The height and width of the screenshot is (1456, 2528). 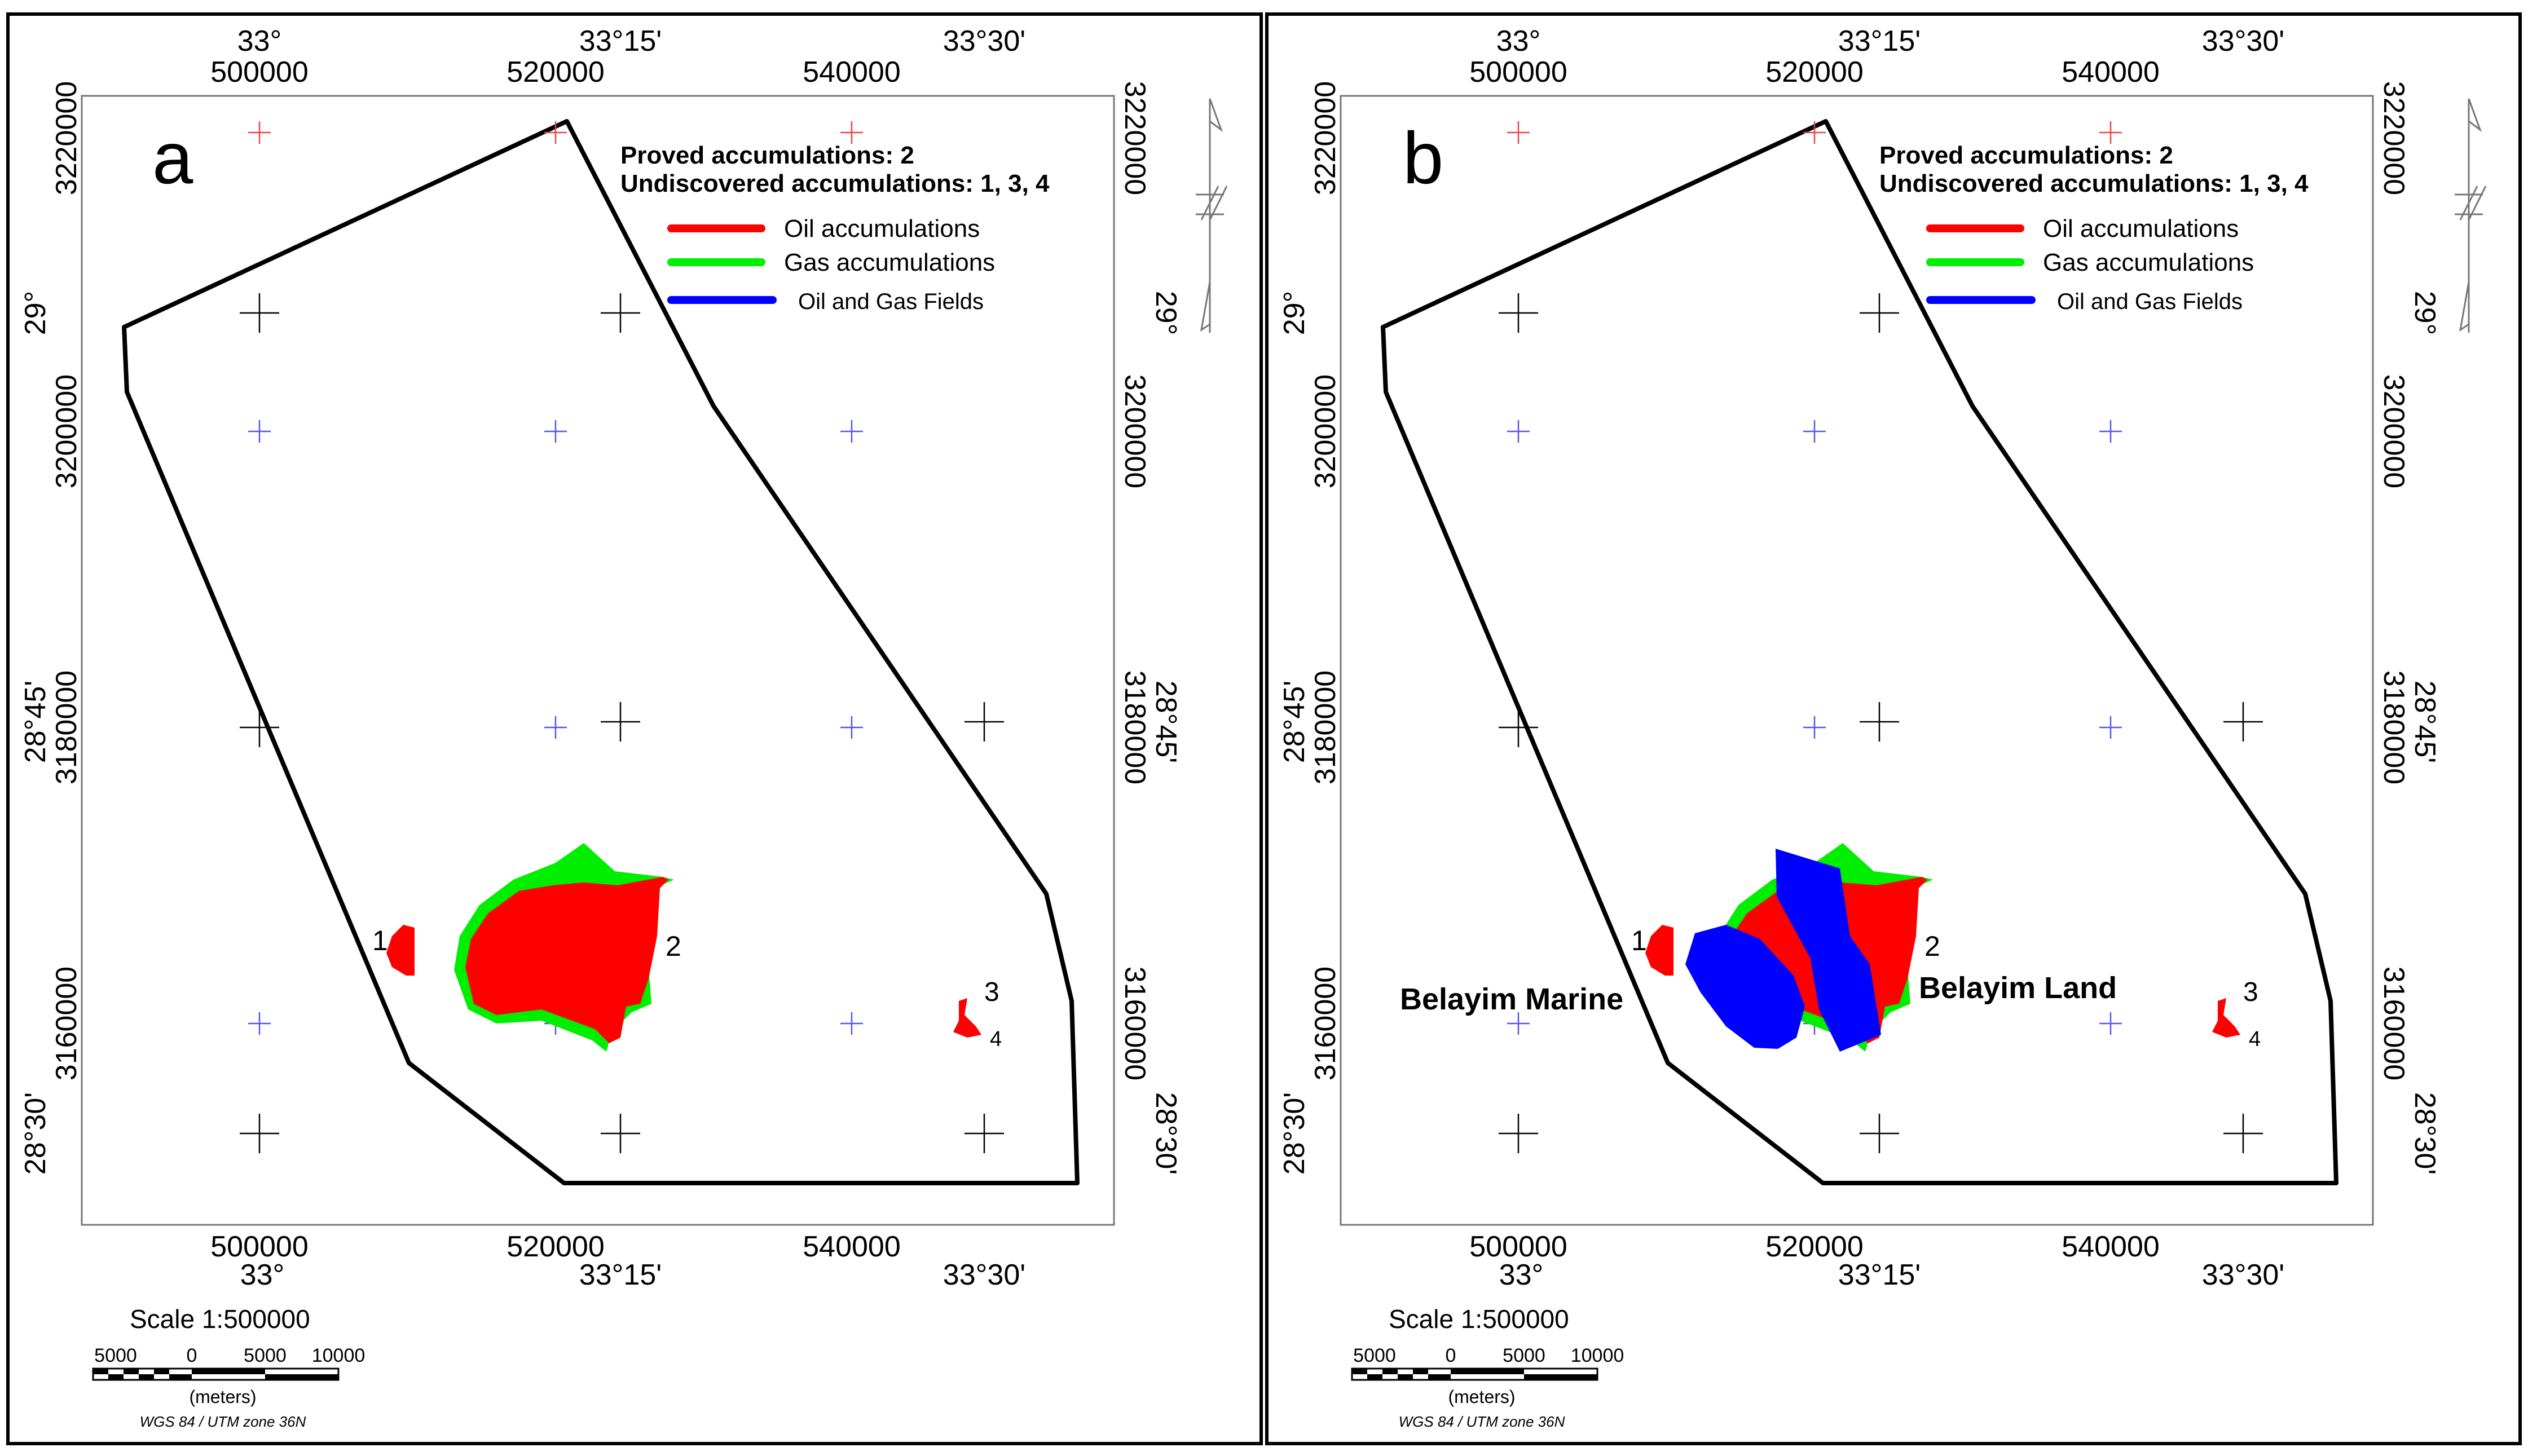 I want to click on right-north-3200000: 3200000, so click(x=2393, y=431).